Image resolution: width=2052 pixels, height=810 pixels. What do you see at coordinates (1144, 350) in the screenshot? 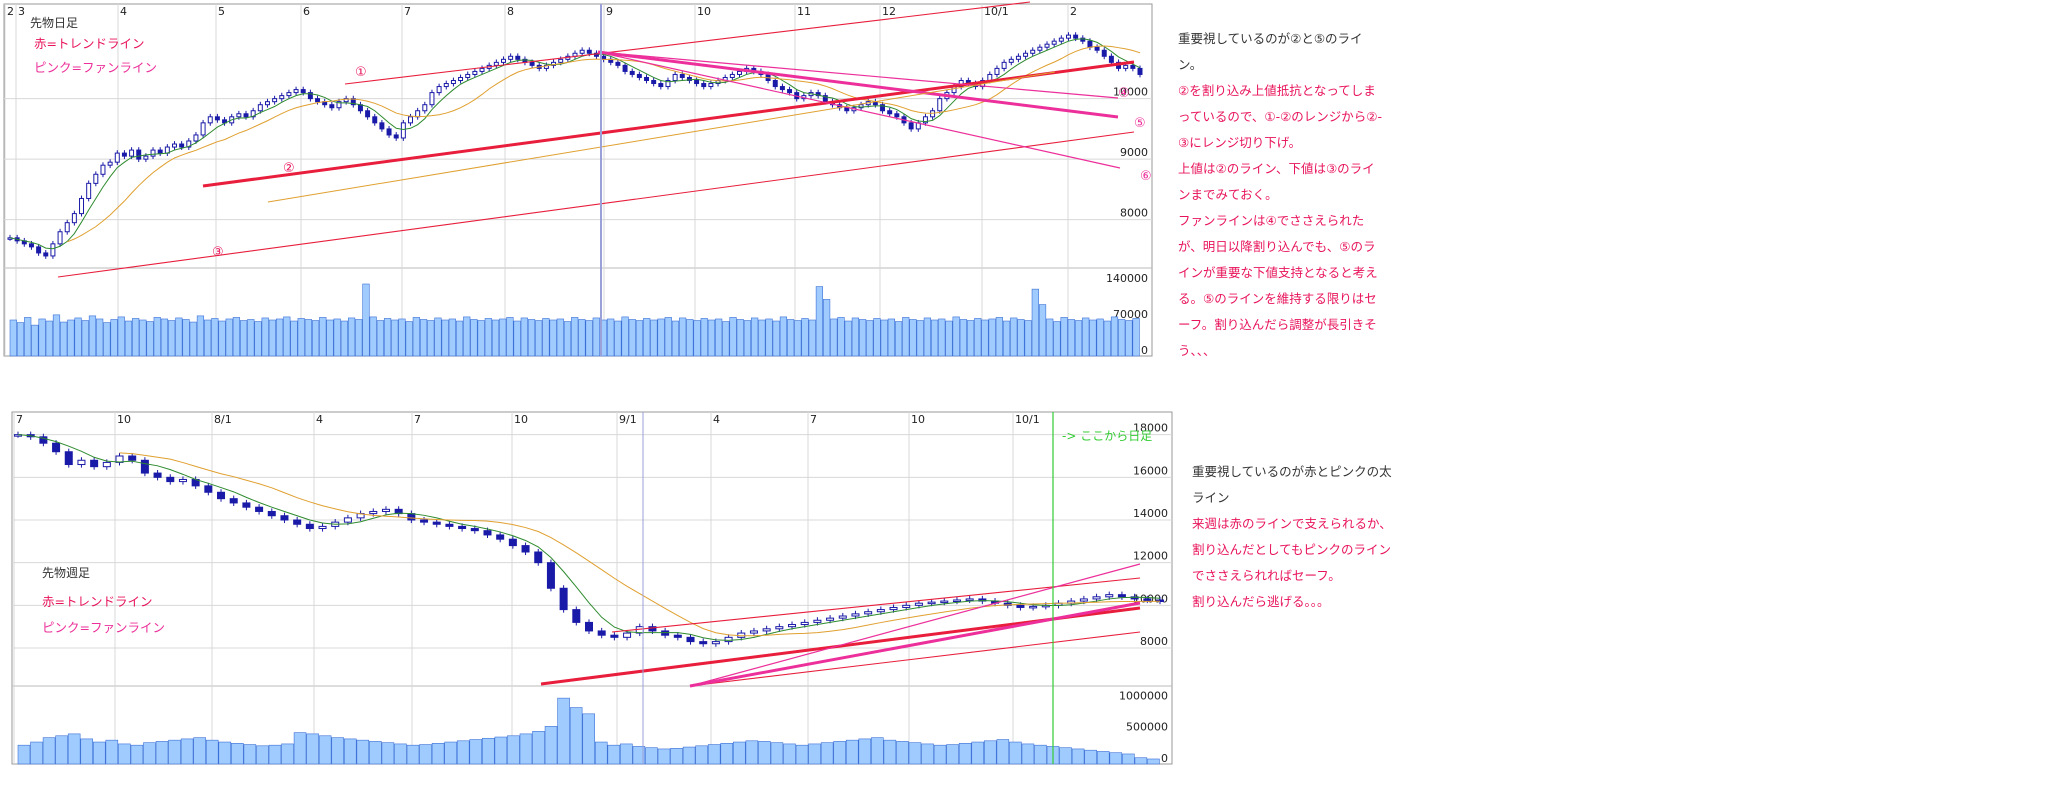
I see `volume-tick-label: 0` at bounding box center [1144, 350].